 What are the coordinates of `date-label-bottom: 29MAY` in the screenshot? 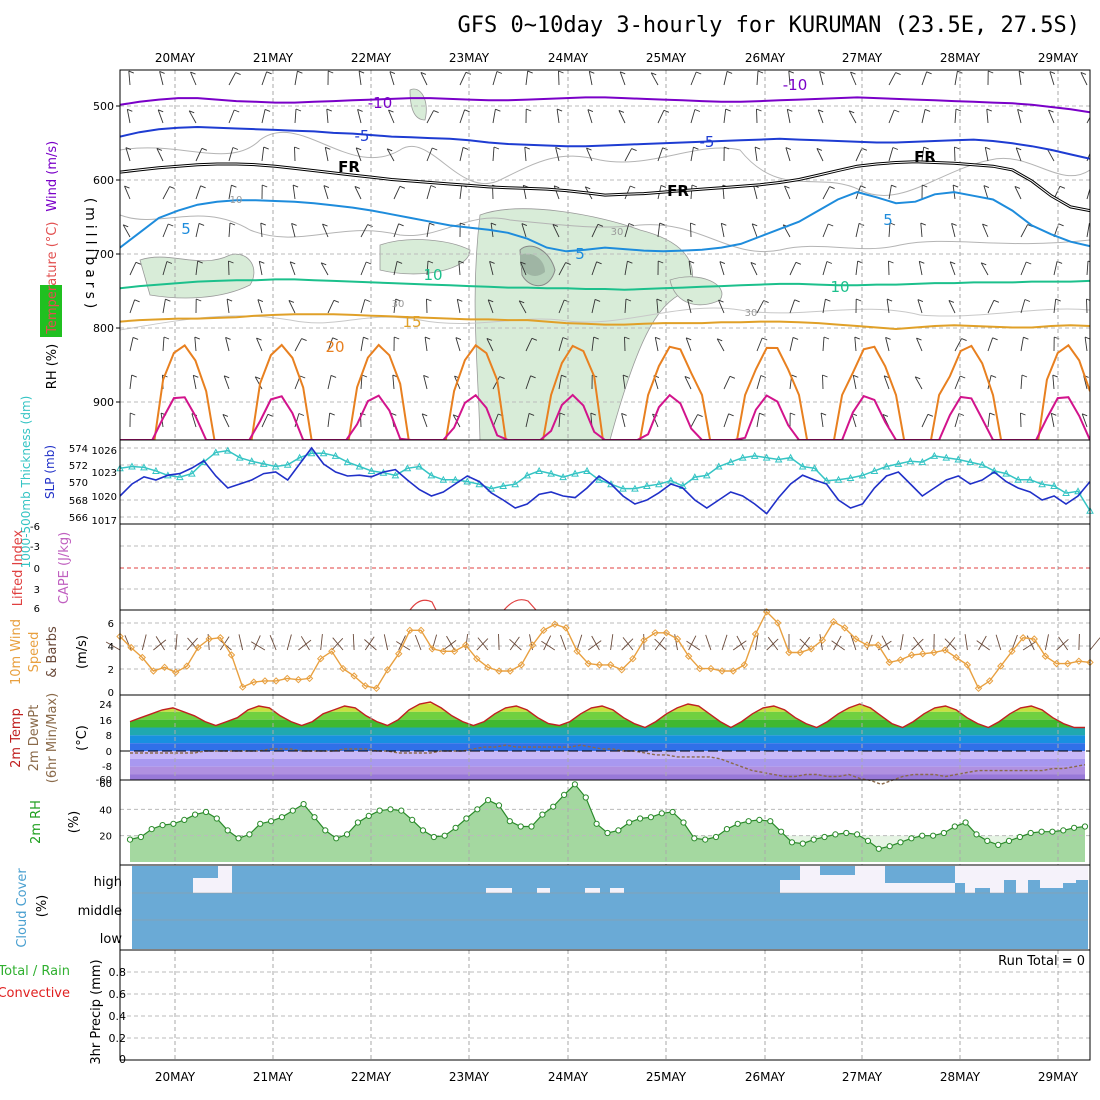 It's located at (1058, 1077).